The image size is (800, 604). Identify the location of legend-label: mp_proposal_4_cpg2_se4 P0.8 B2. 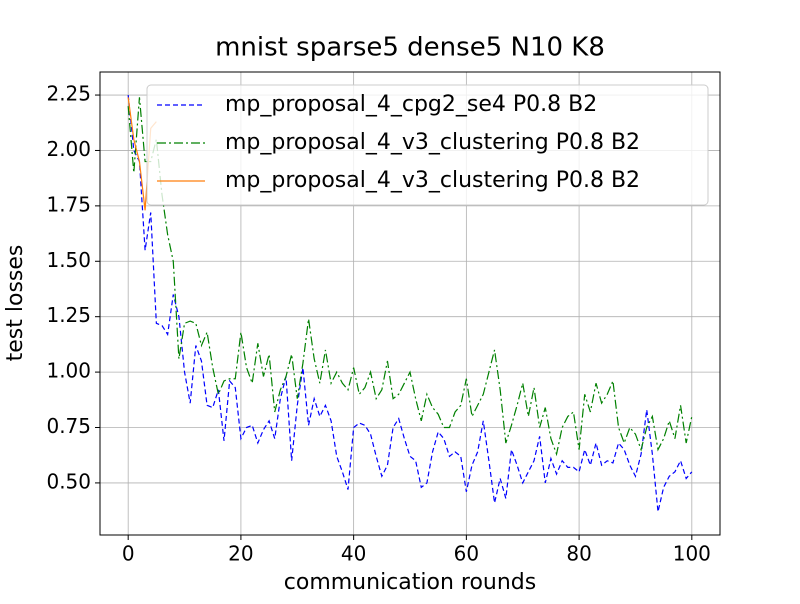
(411, 104).